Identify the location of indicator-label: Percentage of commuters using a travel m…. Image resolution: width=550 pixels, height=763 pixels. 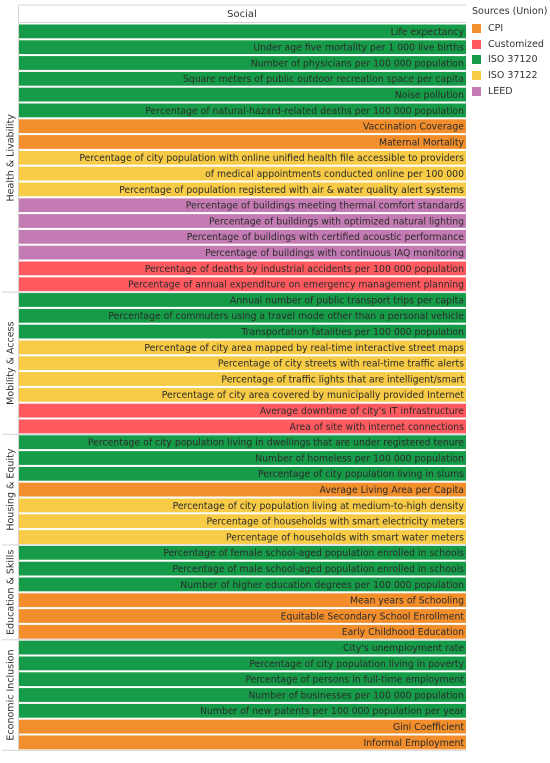
(286, 316).